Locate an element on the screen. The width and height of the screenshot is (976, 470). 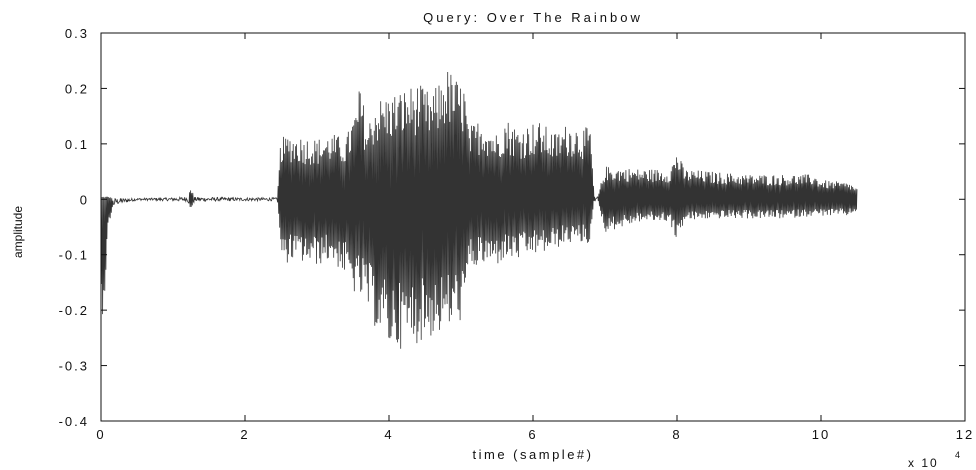
x-axis-multiplier-base: x 10 is located at coordinates (923, 463).